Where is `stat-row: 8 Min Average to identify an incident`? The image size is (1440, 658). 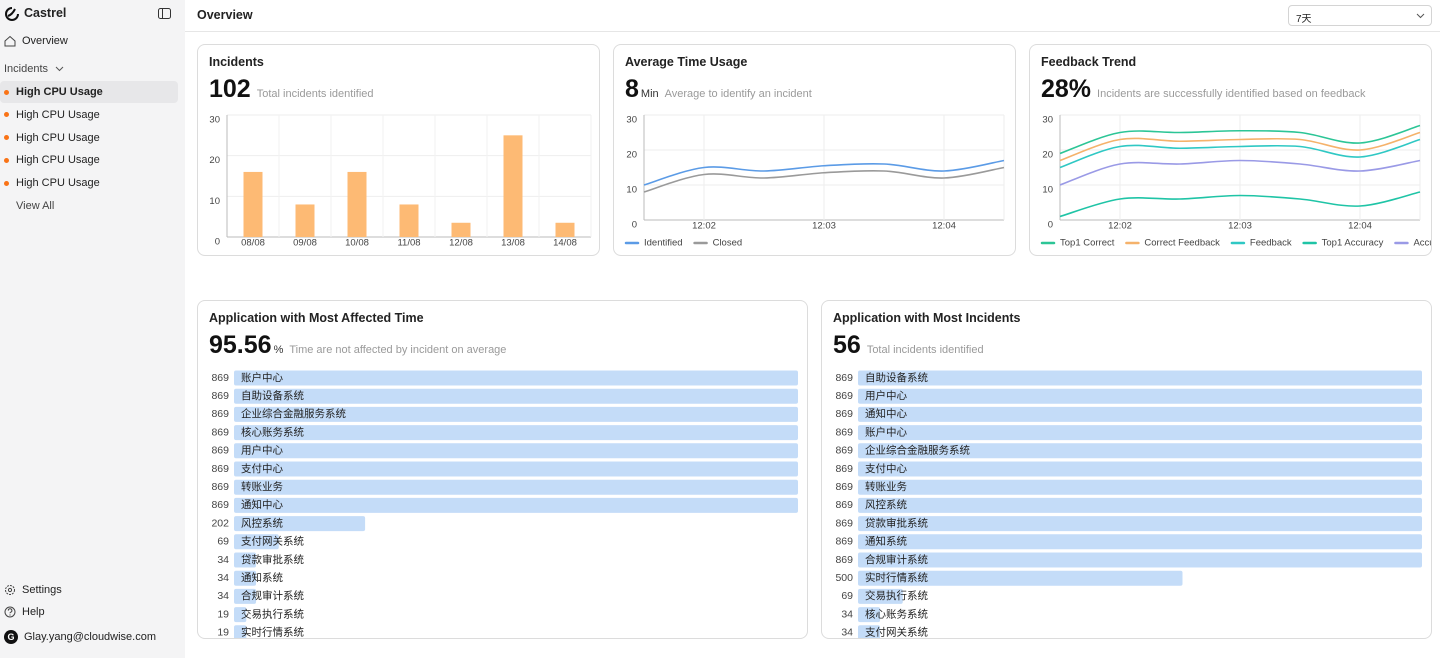 stat-row: 8 Min Average to identify an incident is located at coordinates (718, 89).